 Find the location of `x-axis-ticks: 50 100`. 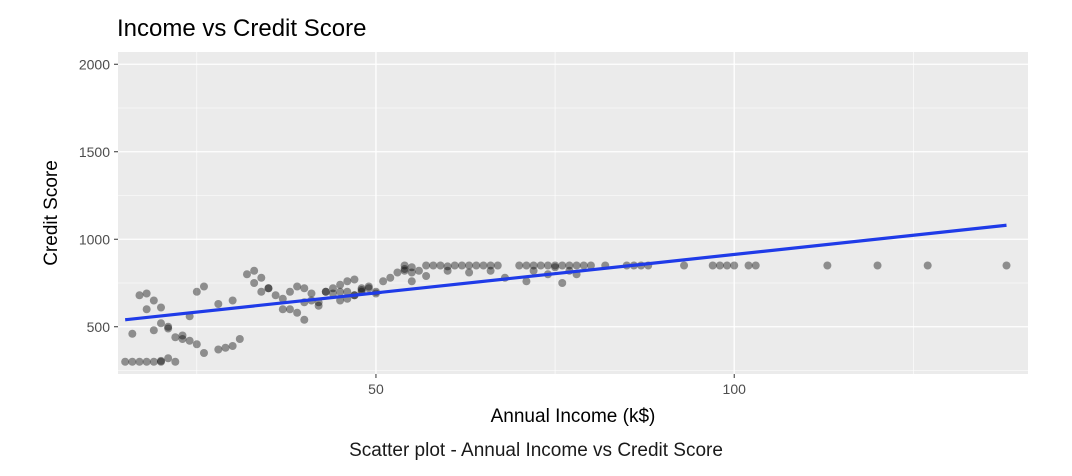

x-axis-ticks: 50 100 is located at coordinates (557, 385).